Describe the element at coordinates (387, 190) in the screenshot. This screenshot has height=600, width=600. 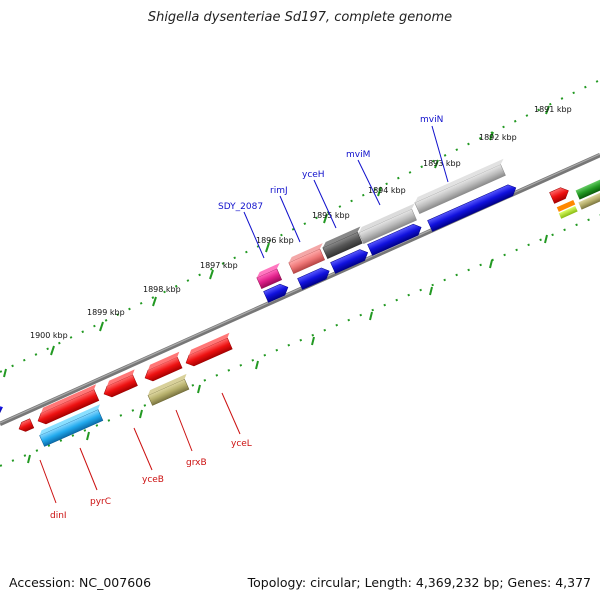
I see `tick-label-1894: 1894 kbp` at that location.